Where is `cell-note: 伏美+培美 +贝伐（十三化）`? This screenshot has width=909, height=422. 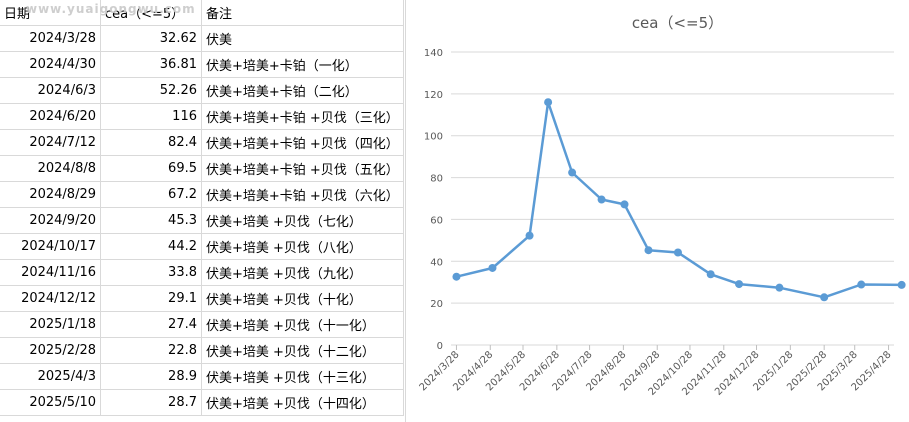
cell-note: 伏美+培美 +贝伐（十三化） is located at coordinates (302, 376).